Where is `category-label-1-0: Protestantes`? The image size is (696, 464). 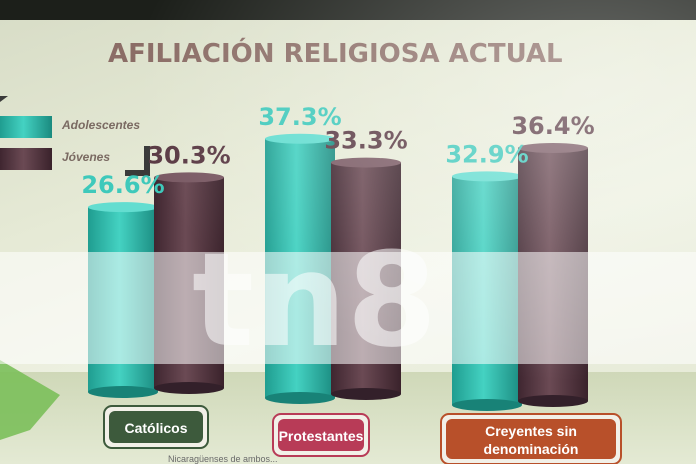
category-label-1-0: Protestantes is located at coordinates (321, 436).